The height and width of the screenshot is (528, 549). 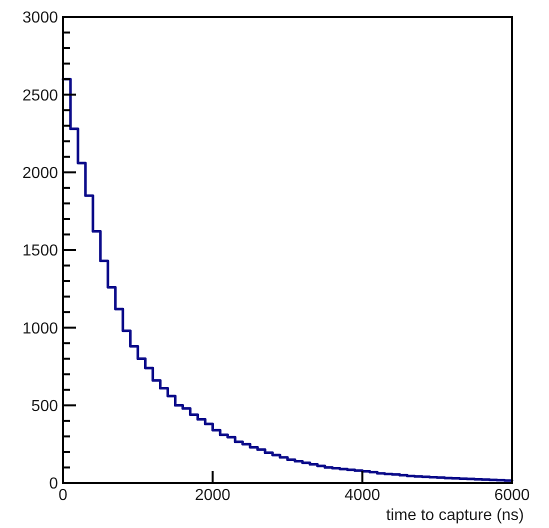 What do you see at coordinates (40, 173) in the screenshot?
I see `y-tick-label: 2000` at bounding box center [40, 173].